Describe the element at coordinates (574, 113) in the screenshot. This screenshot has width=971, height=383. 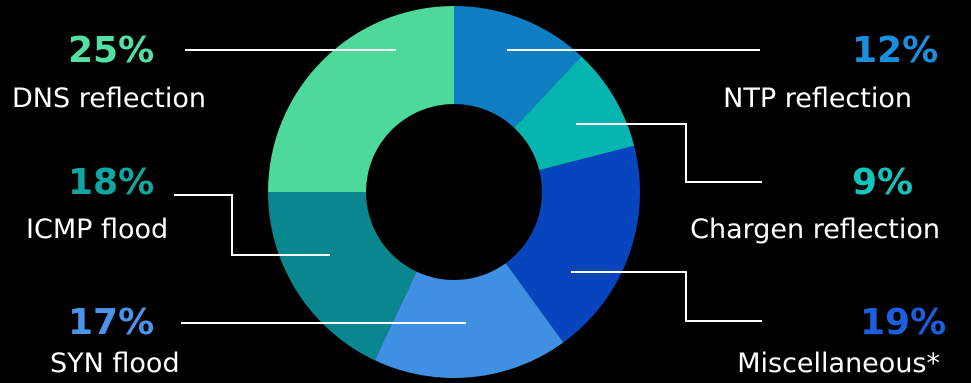
I see `slice-chargen-reflection` at that location.